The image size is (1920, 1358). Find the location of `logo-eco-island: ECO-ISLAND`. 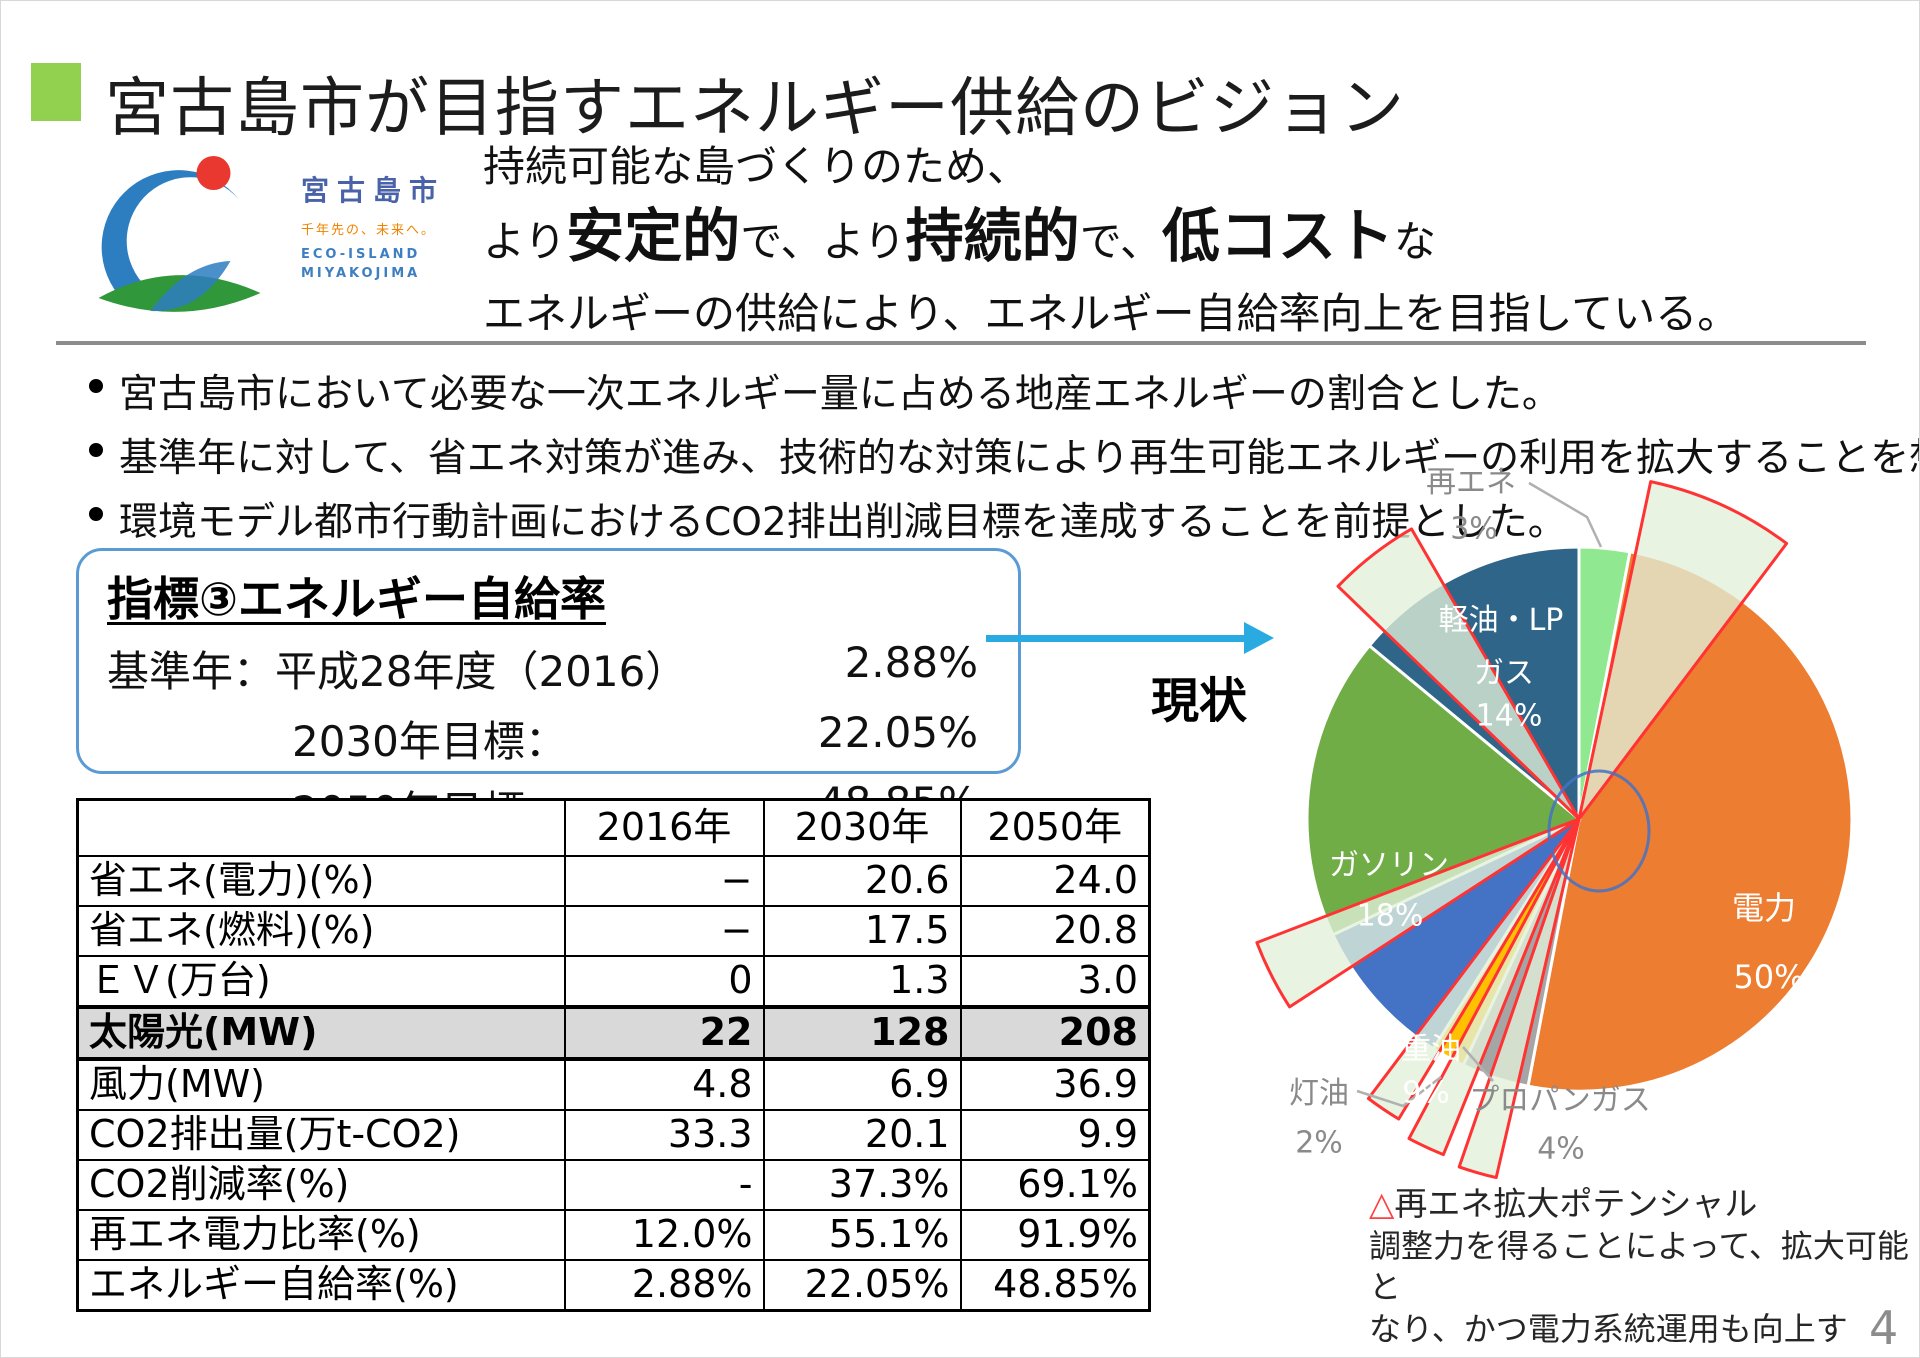

logo-eco-island: ECO-ISLAND is located at coordinates (361, 254).